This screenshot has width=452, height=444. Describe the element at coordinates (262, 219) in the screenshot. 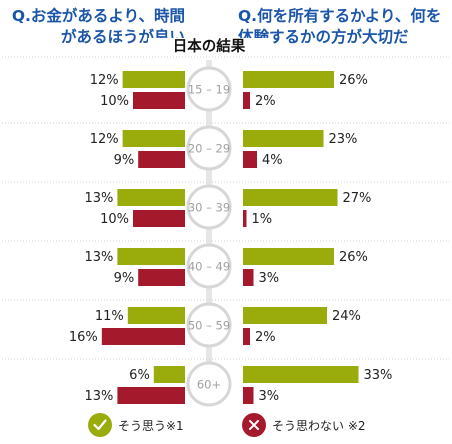

I see `right-value-label-disagree: 1%` at that location.